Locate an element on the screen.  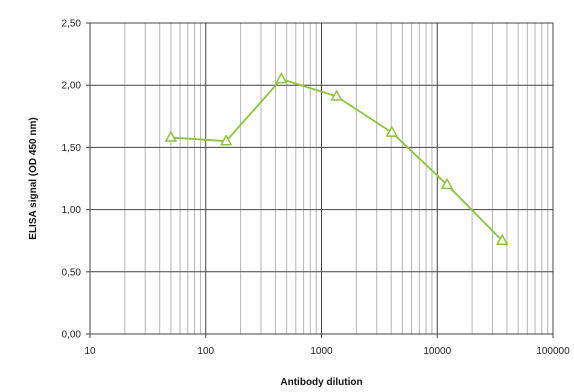
y-tick-label: 1,00 is located at coordinates (72, 210).